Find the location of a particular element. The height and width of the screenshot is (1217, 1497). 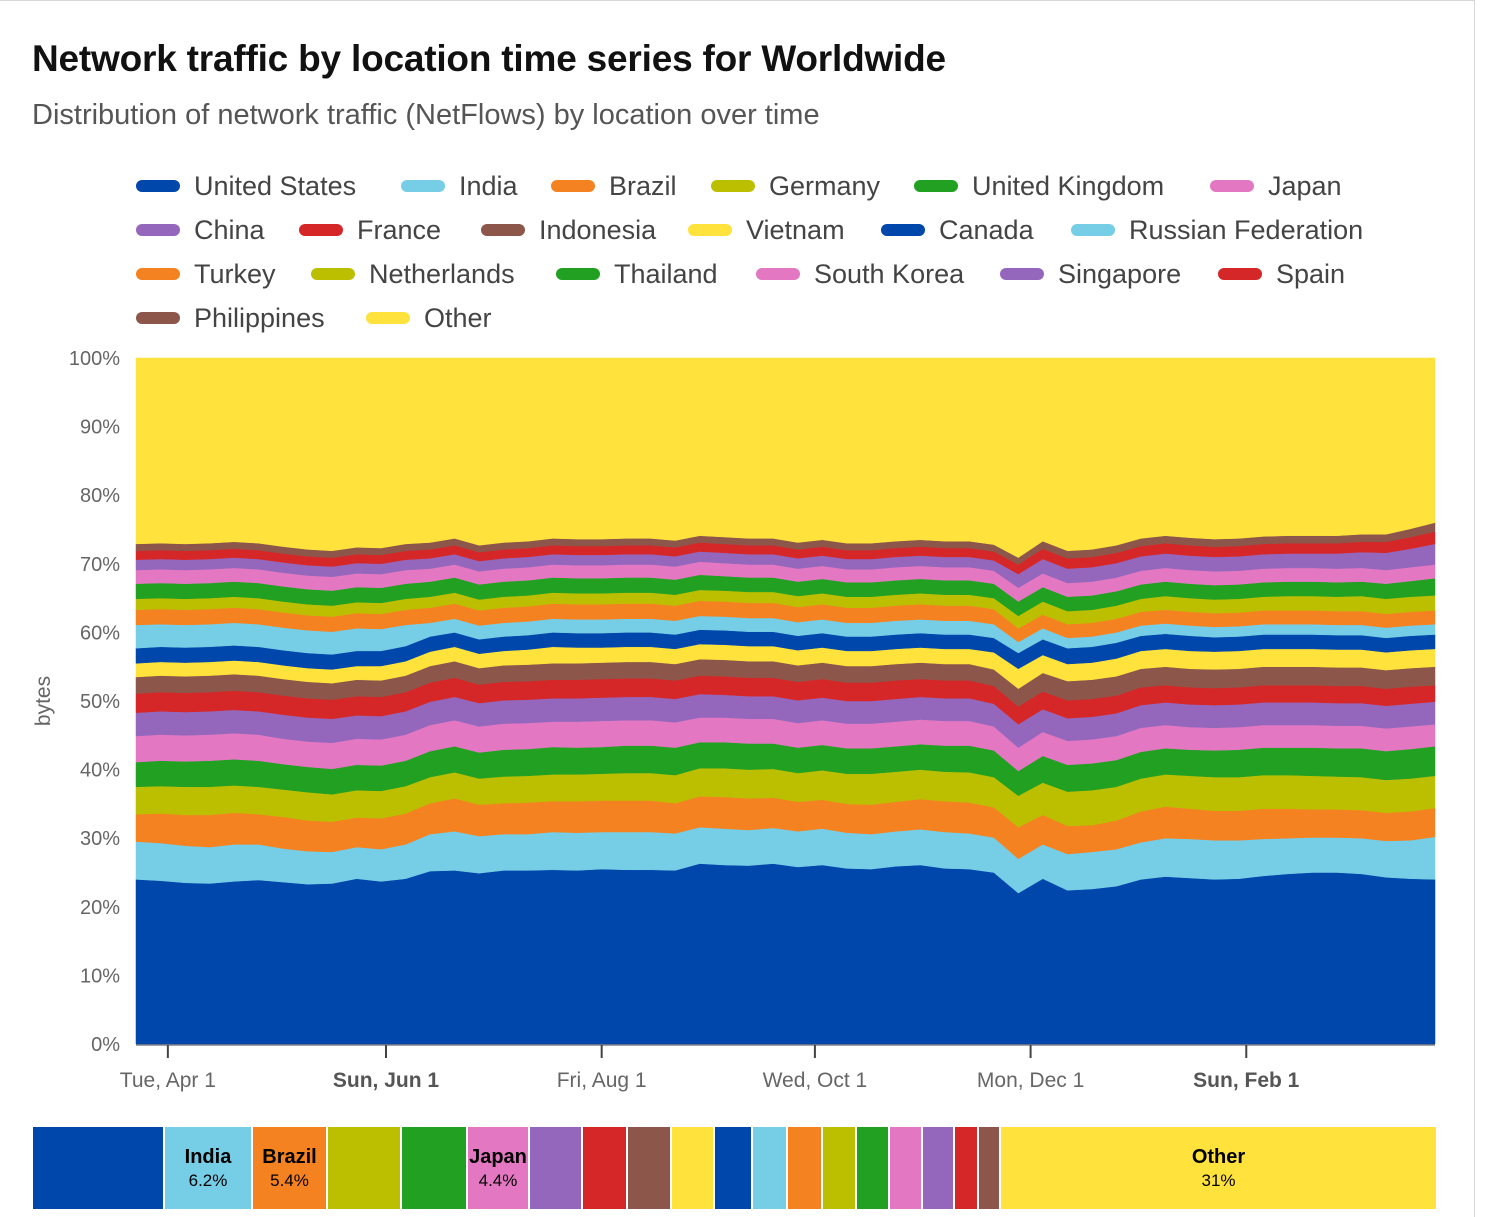

legend-label: United States is located at coordinates (275, 185).